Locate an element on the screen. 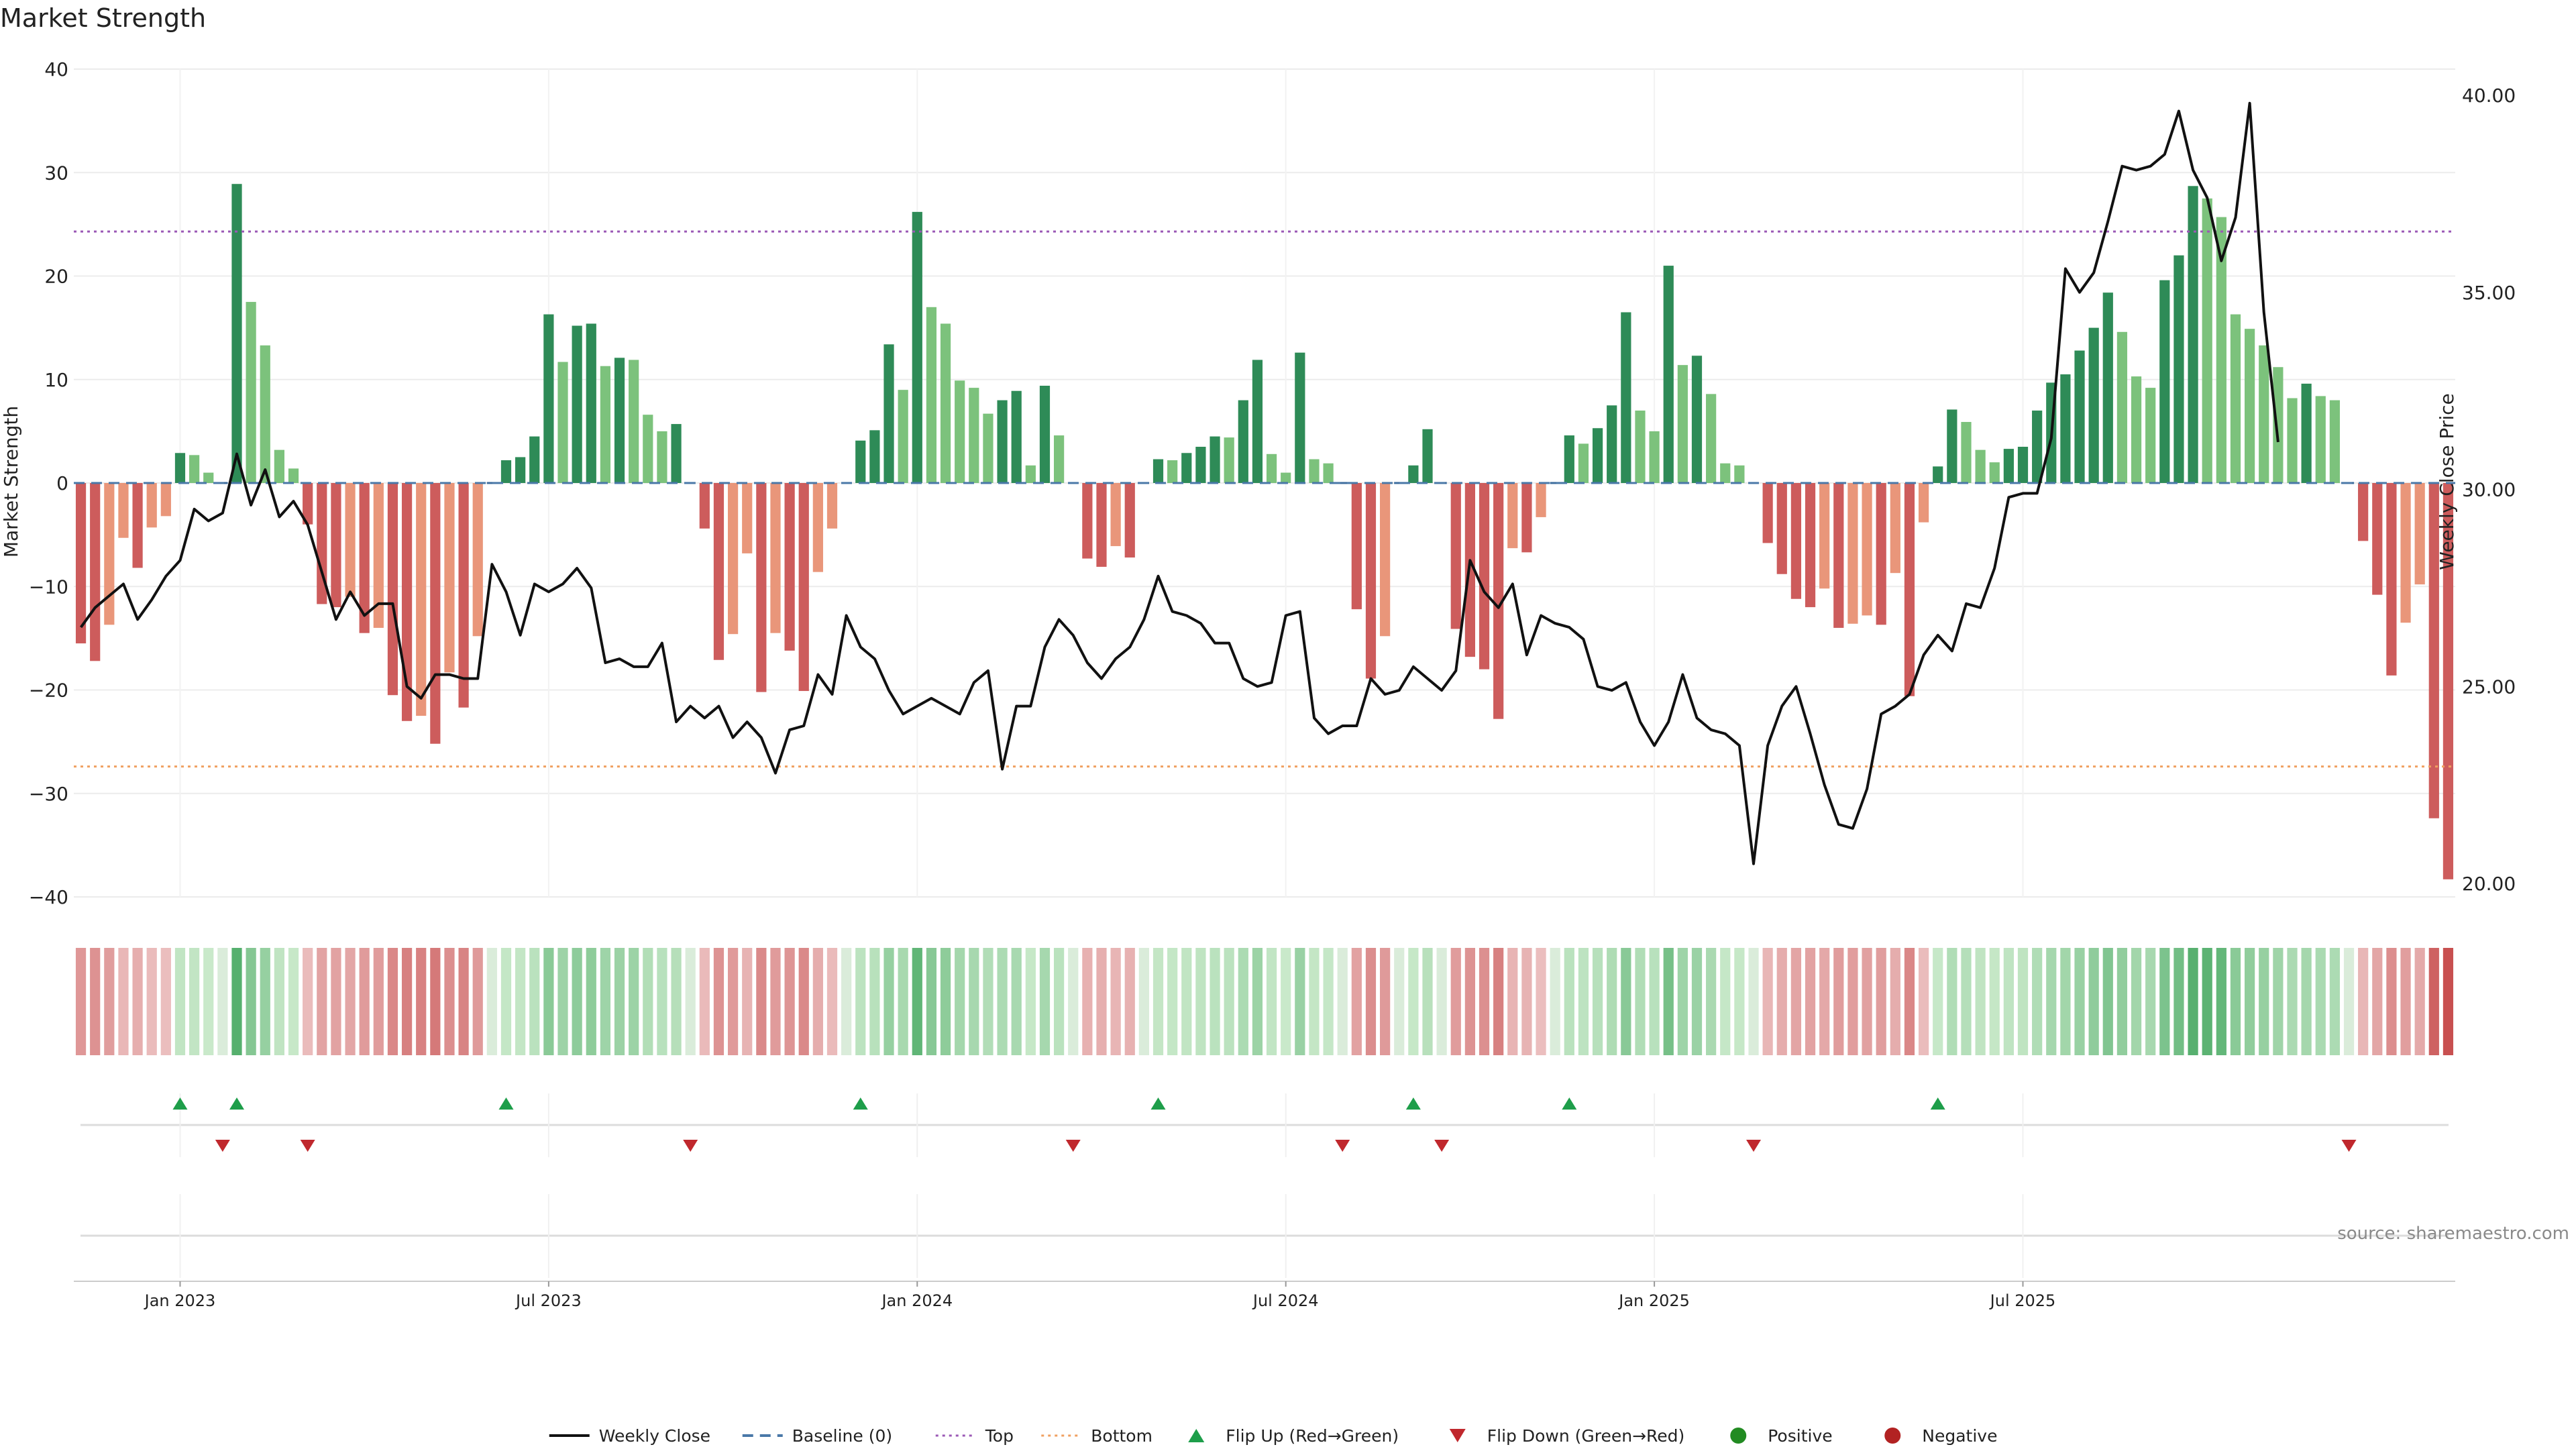 The height and width of the screenshot is (1449, 2576). flip-marker-panel is located at coordinates (1264, 1125).